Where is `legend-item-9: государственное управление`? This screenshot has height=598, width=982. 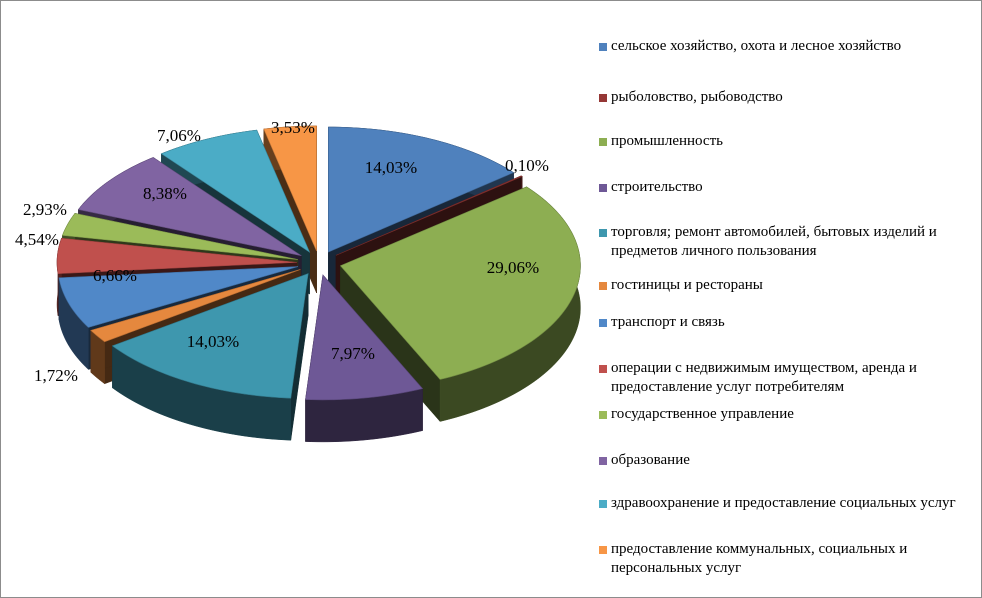 legend-item-9: государственное управление is located at coordinates (696, 414).